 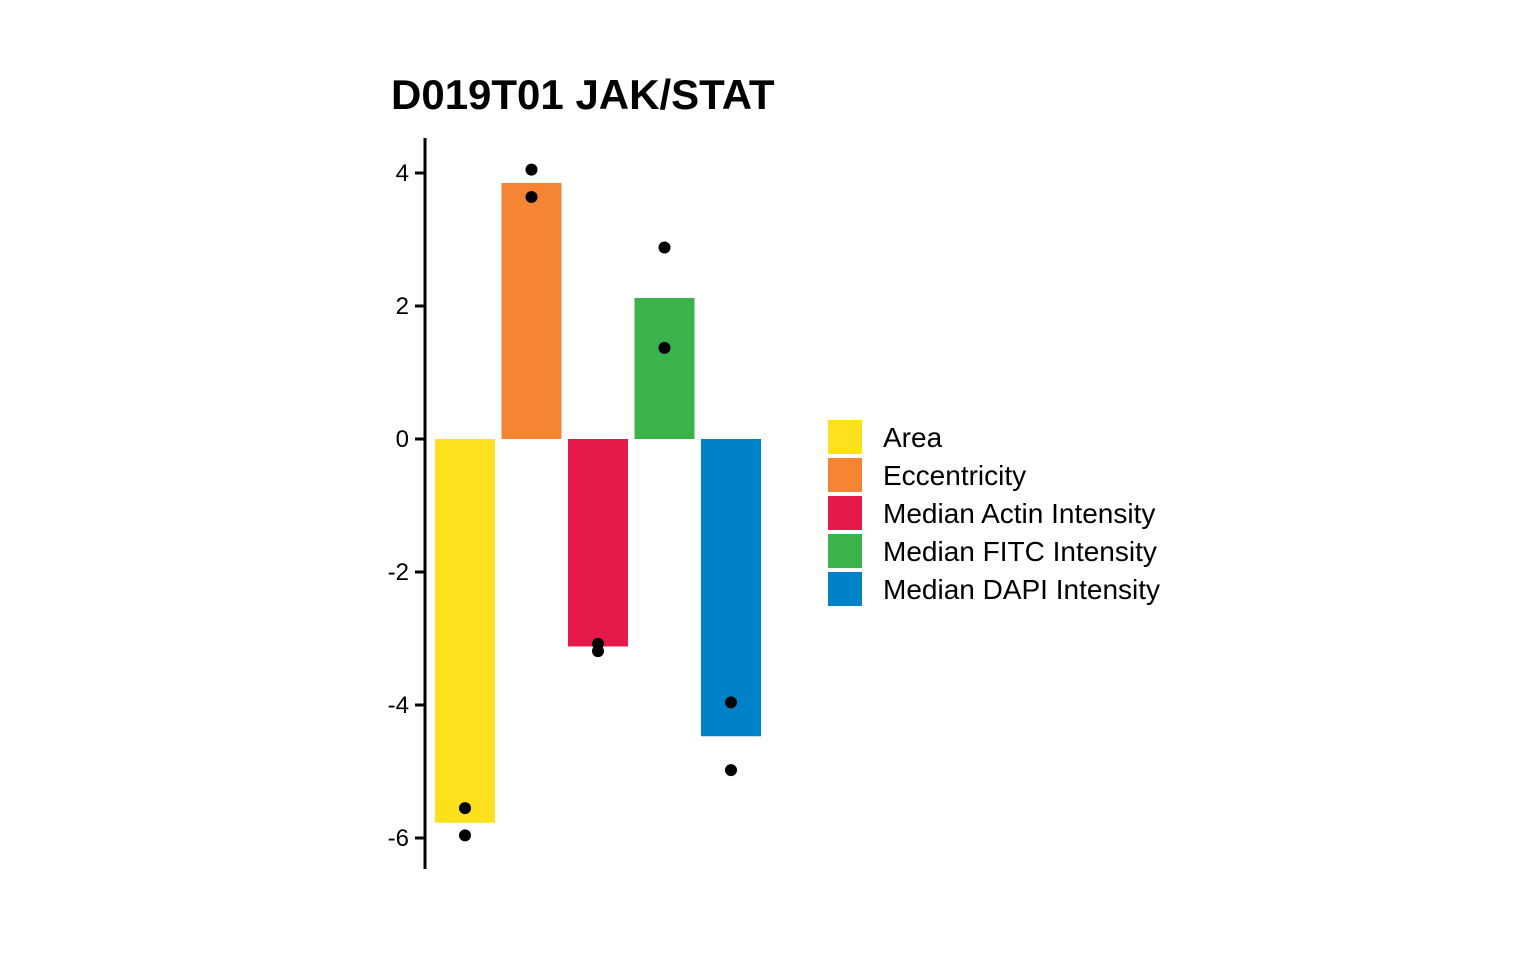 I want to click on y-tick-label: -4, so click(x=398, y=705).